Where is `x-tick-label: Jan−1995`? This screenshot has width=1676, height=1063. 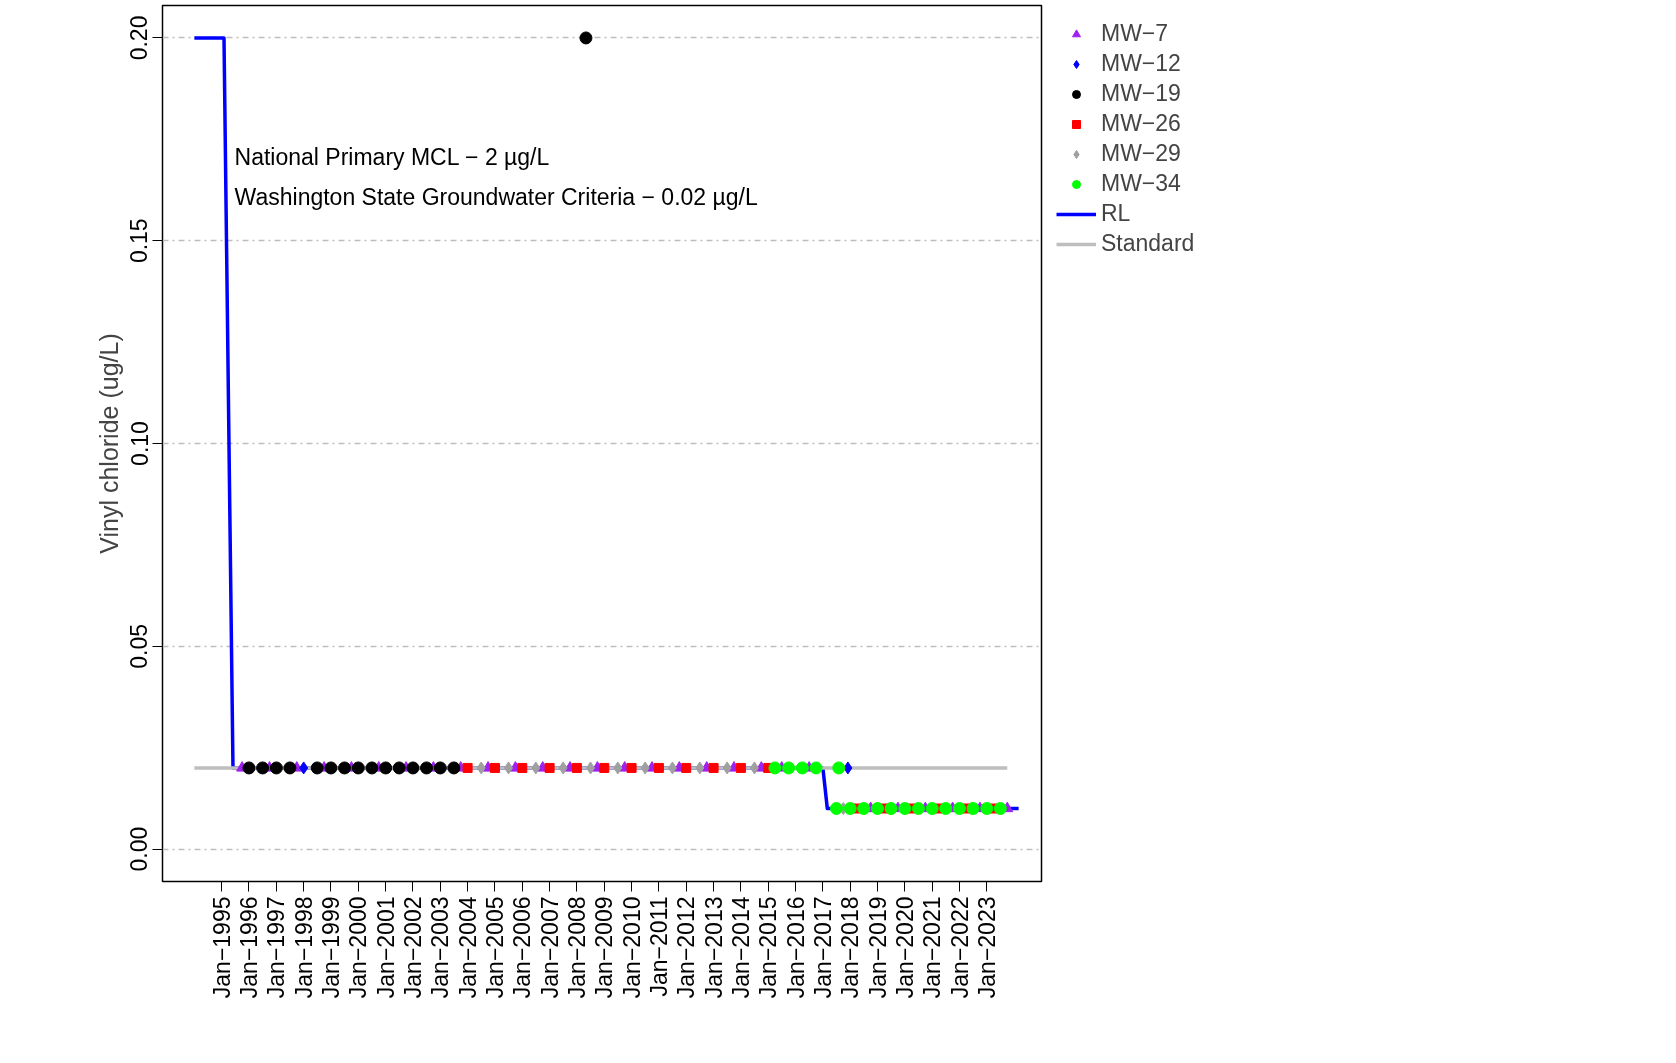
x-tick-label: Jan−1995 is located at coordinates (221, 947).